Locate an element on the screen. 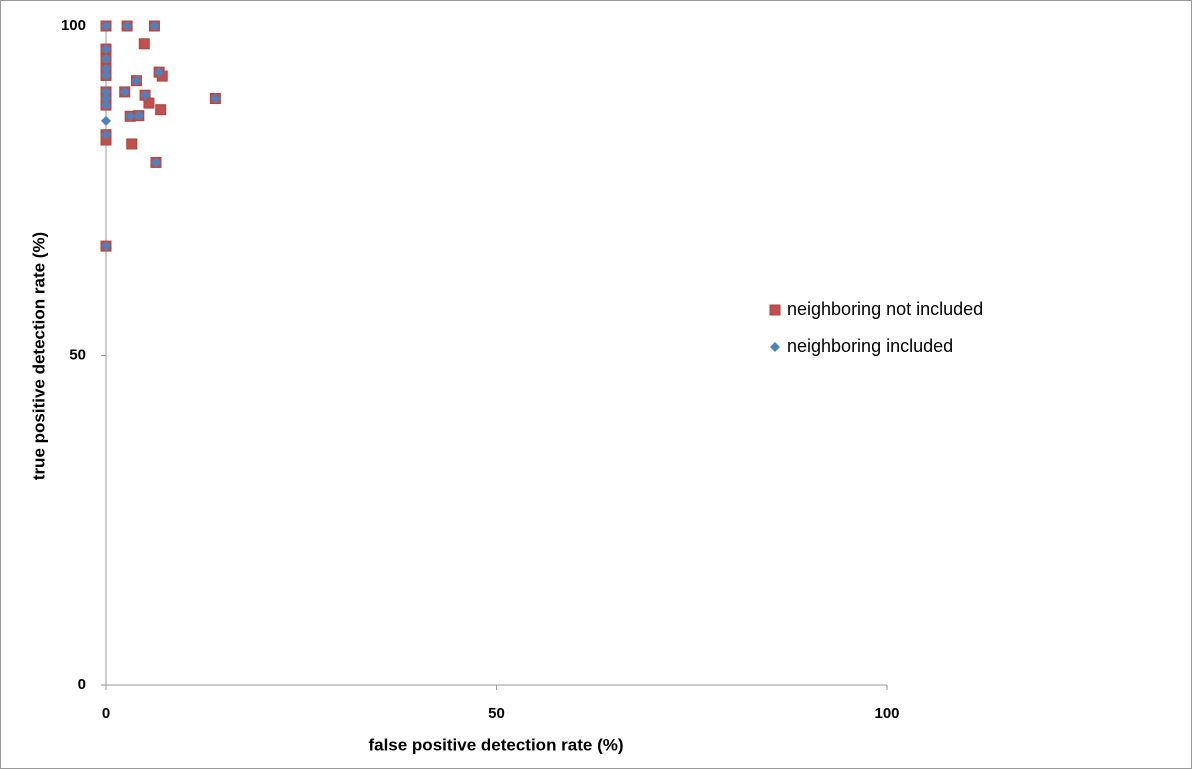 The image size is (1192, 769). x-tick-label: 100 is located at coordinates (886, 713).